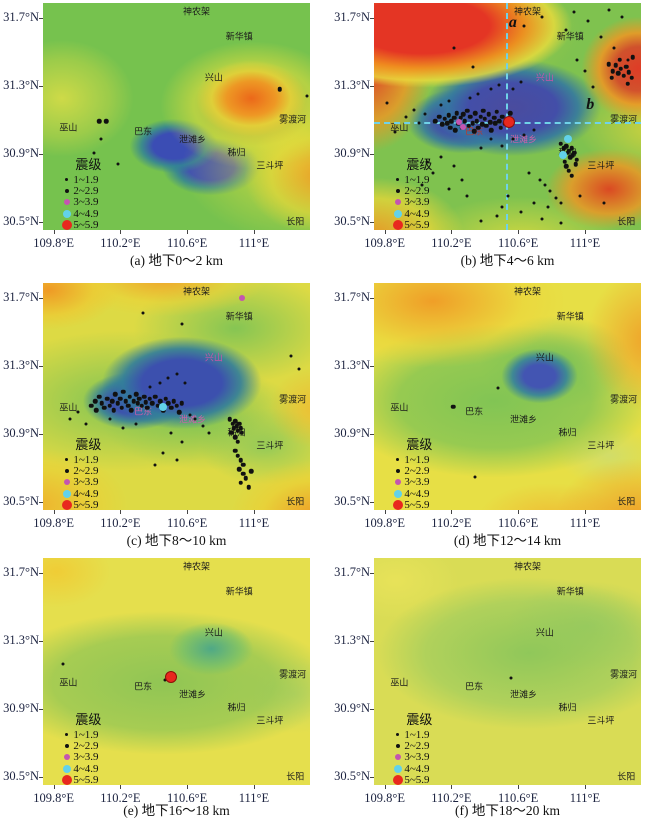  Describe the element at coordinates (80, 472) in the screenshot. I see `magnitude-legend: 震级 1~1.9 2~2.9 3~3.9 4~4.9 5~5.9` at that location.